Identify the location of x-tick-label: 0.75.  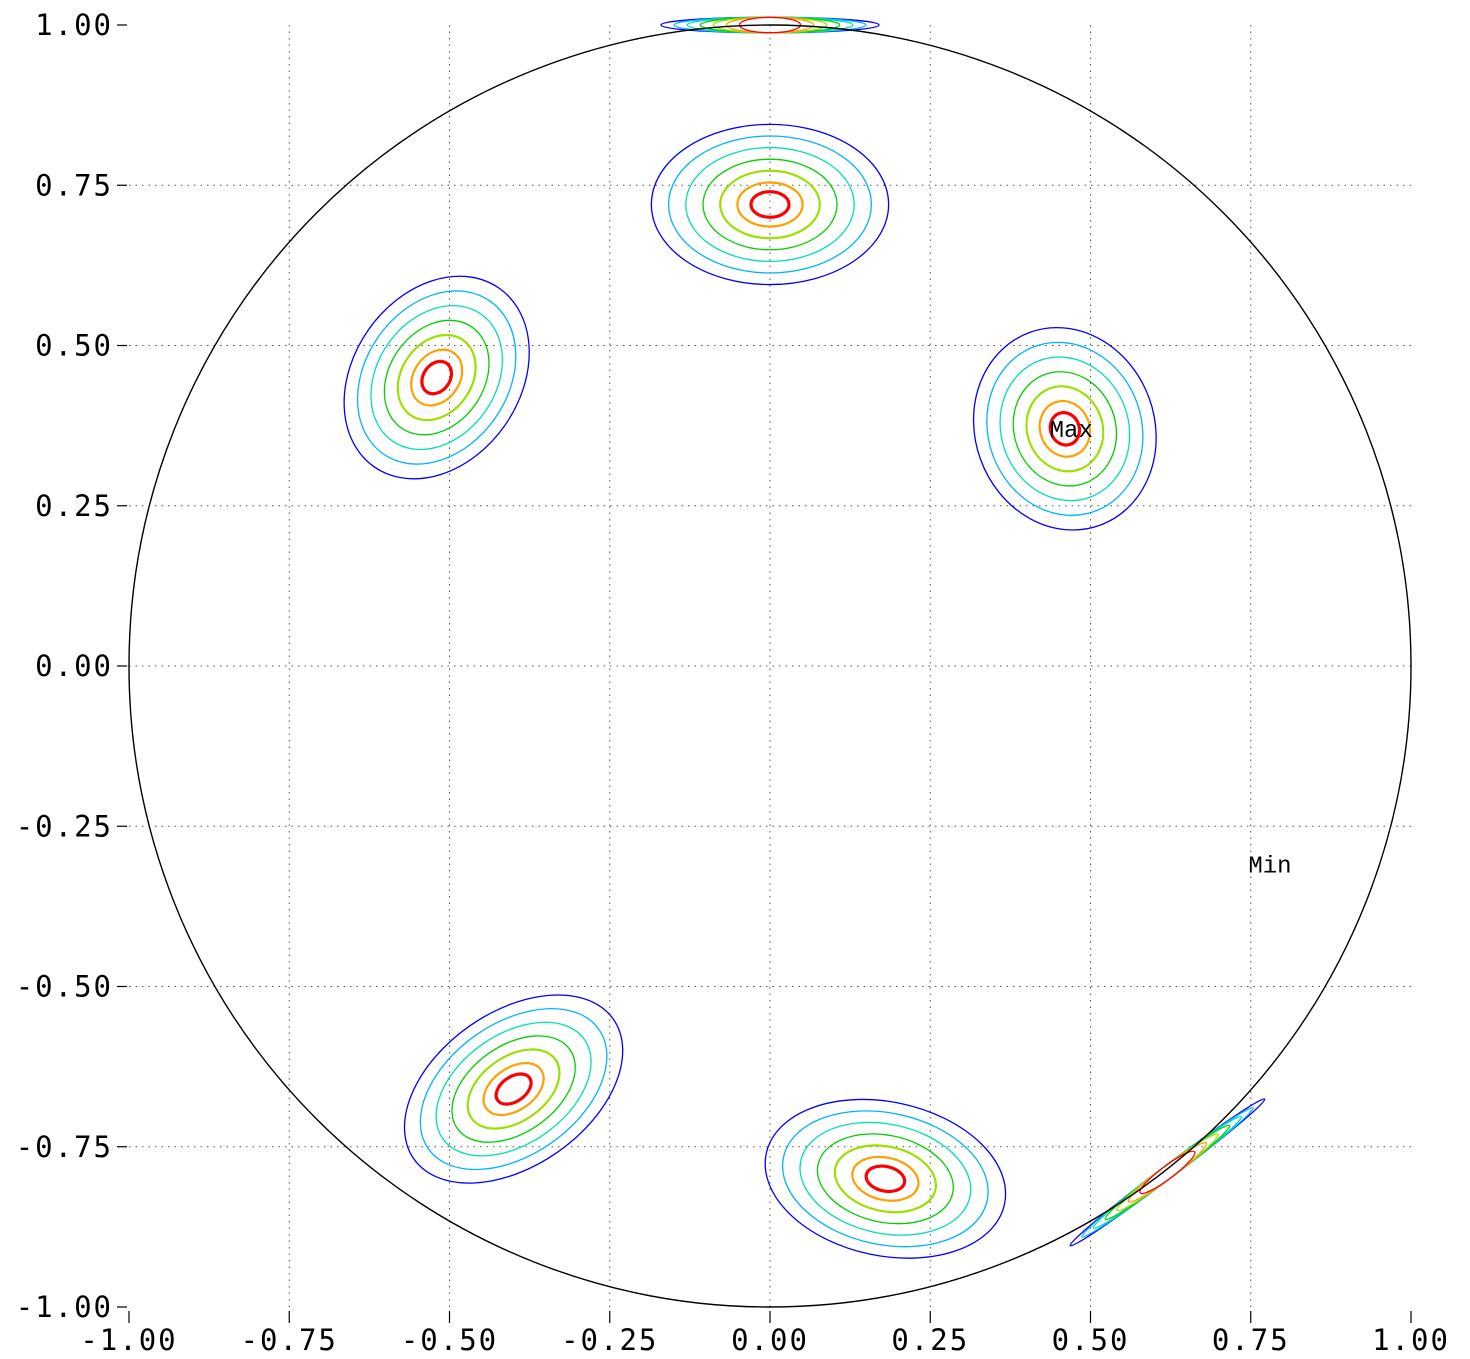
(1251, 1340).